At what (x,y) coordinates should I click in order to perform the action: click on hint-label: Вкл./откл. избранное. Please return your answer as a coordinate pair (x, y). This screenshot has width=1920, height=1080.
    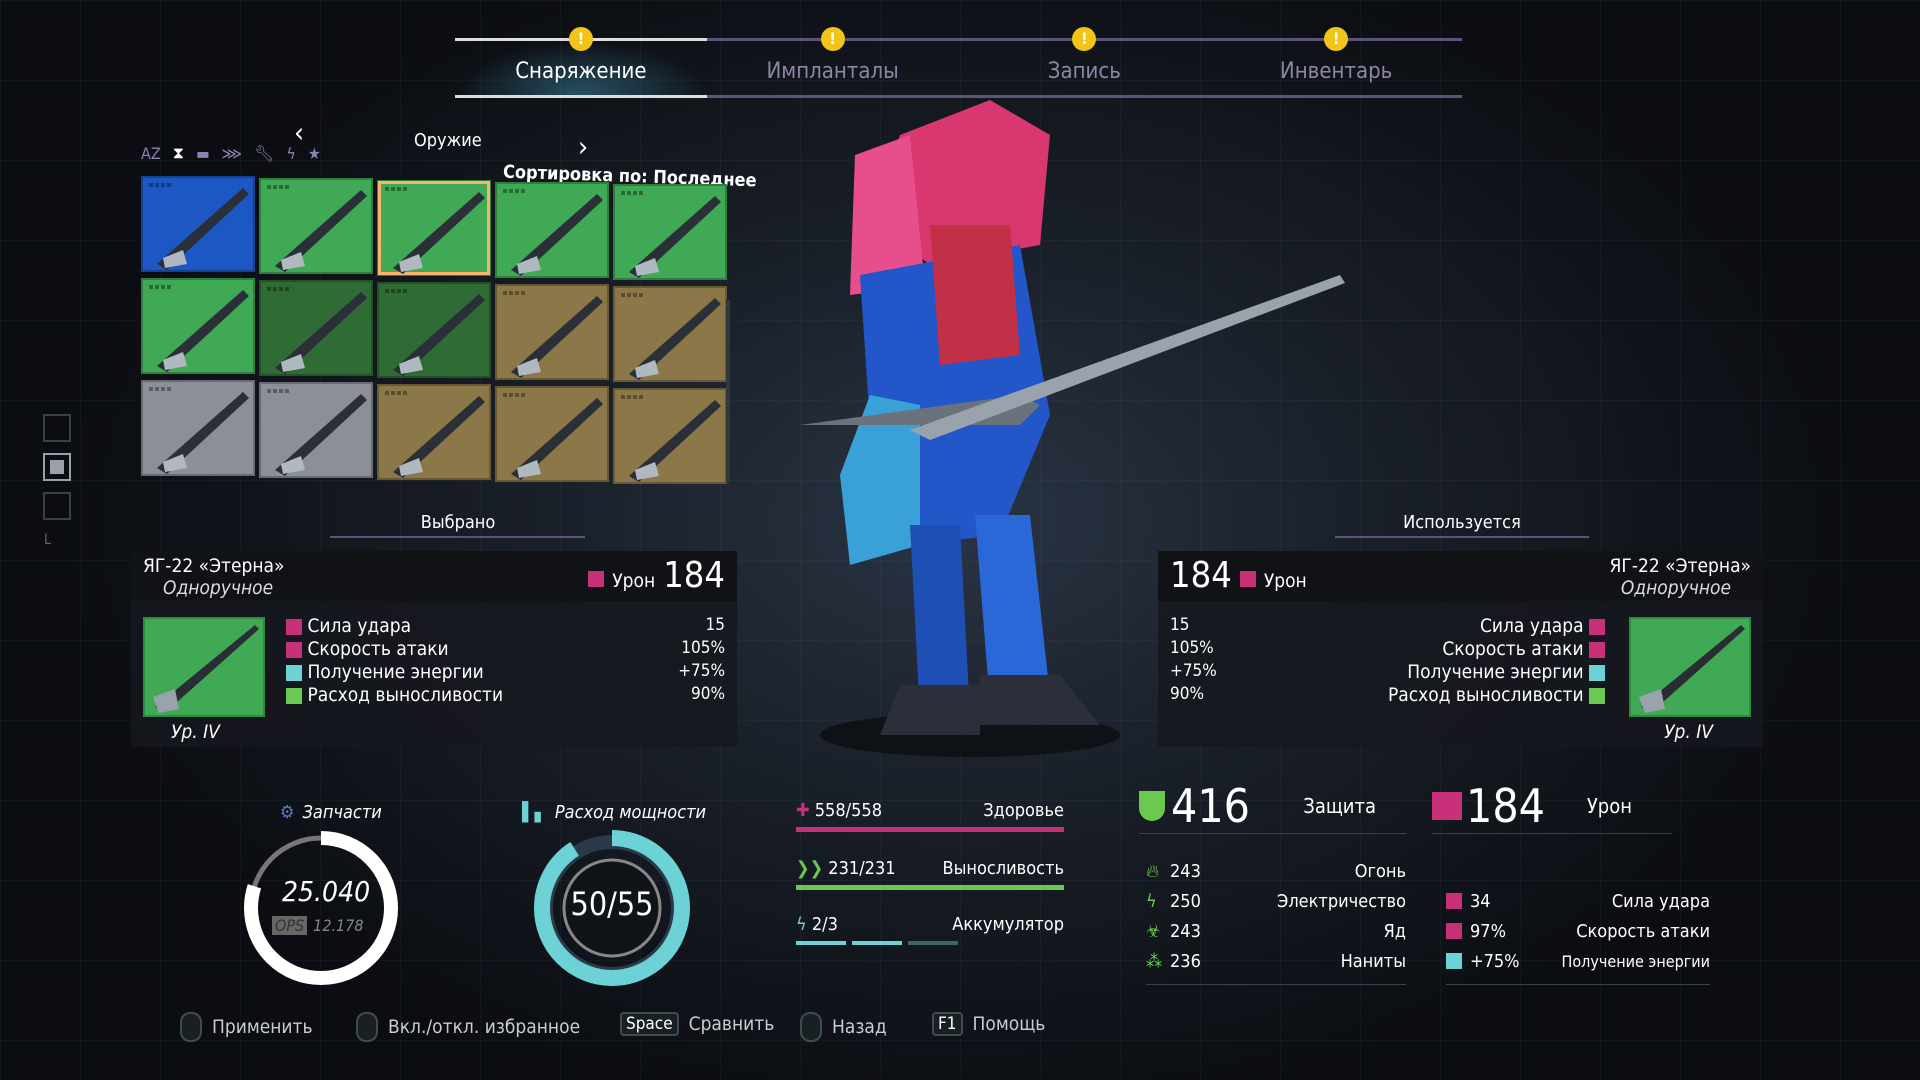
    Looking at the image, I should click on (484, 1027).